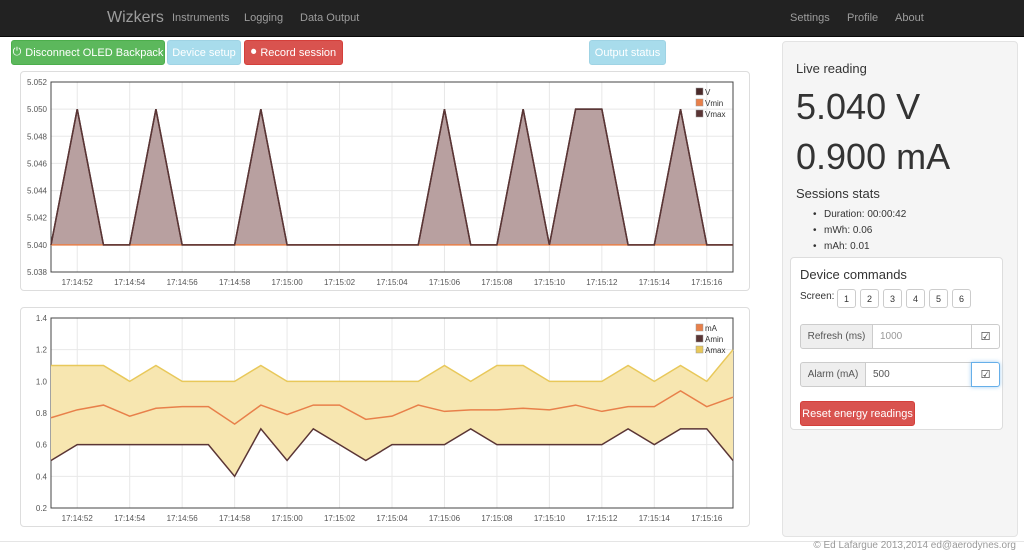 Image resolution: width=1024 pixels, height=557 pixels. I want to click on current-x-tick-label: 17:14:52, so click(78, 518).